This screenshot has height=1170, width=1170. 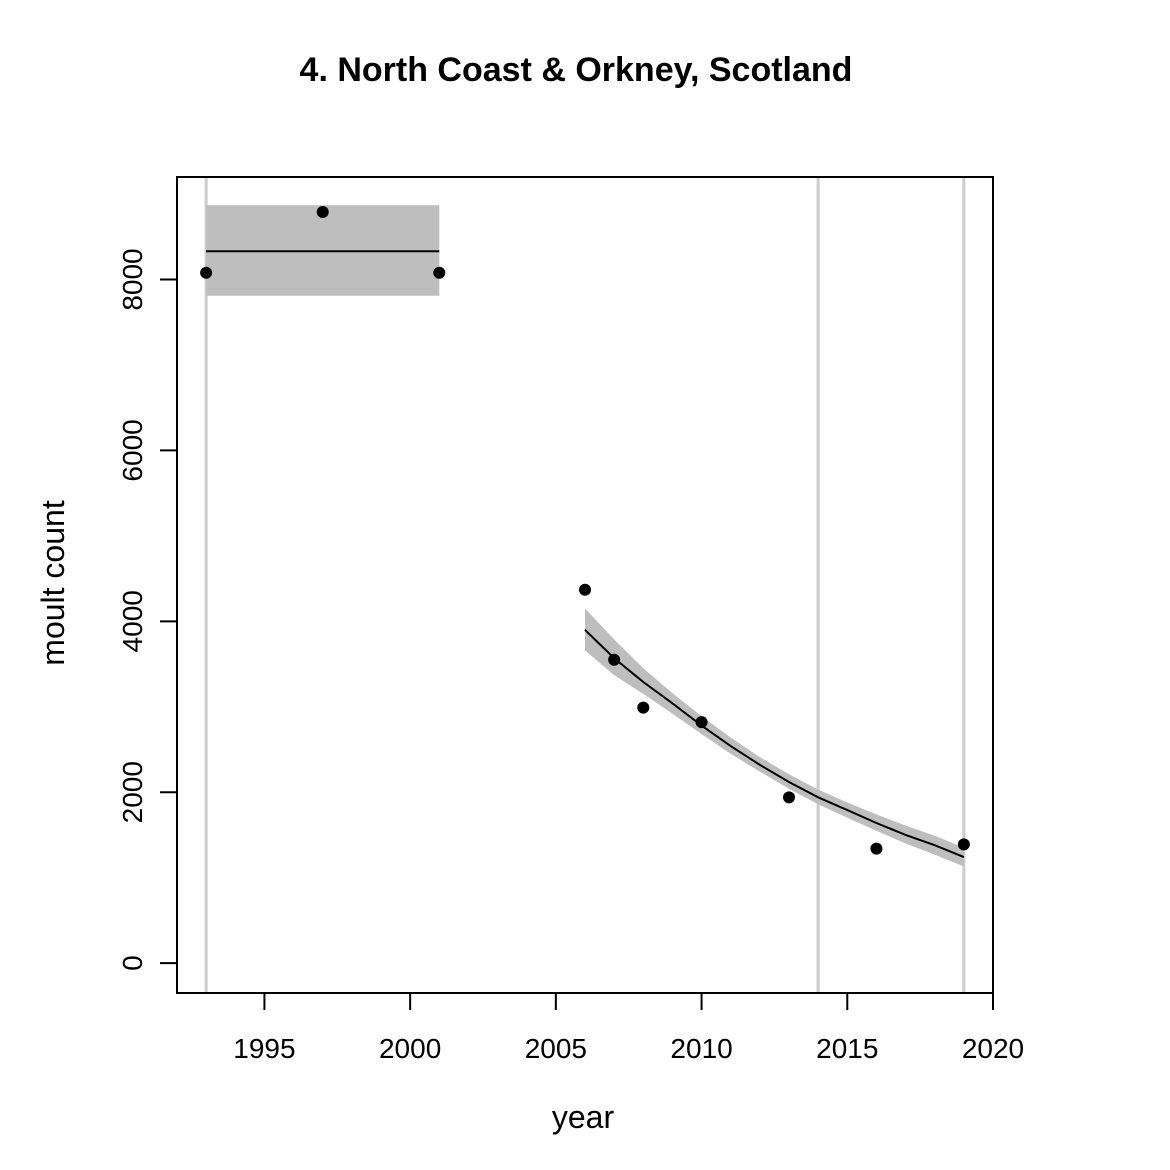 I want to click on y-axis-label: moult count, so click(x=53, y=583).